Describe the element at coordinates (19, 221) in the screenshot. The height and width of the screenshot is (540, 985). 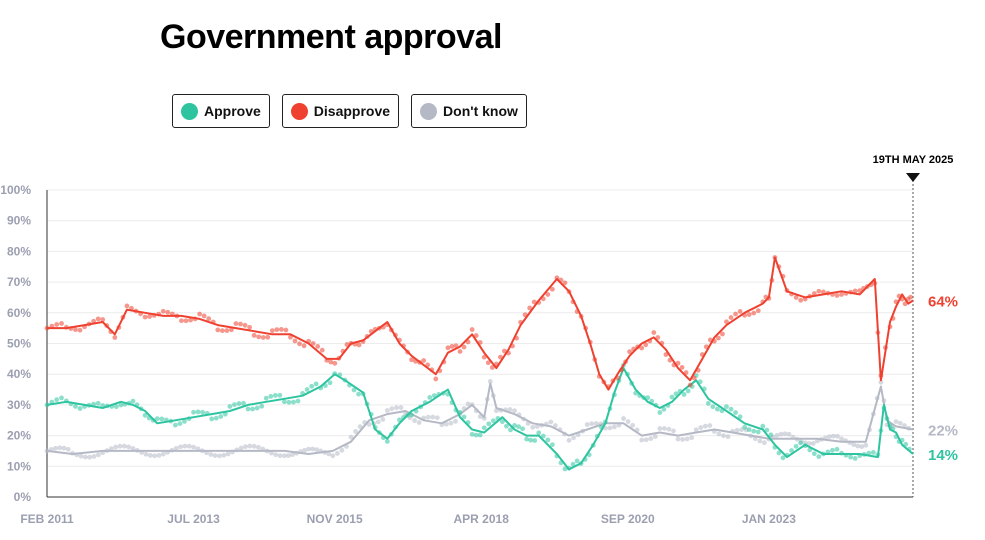
I see `y-tick-label: 90%` at that location.